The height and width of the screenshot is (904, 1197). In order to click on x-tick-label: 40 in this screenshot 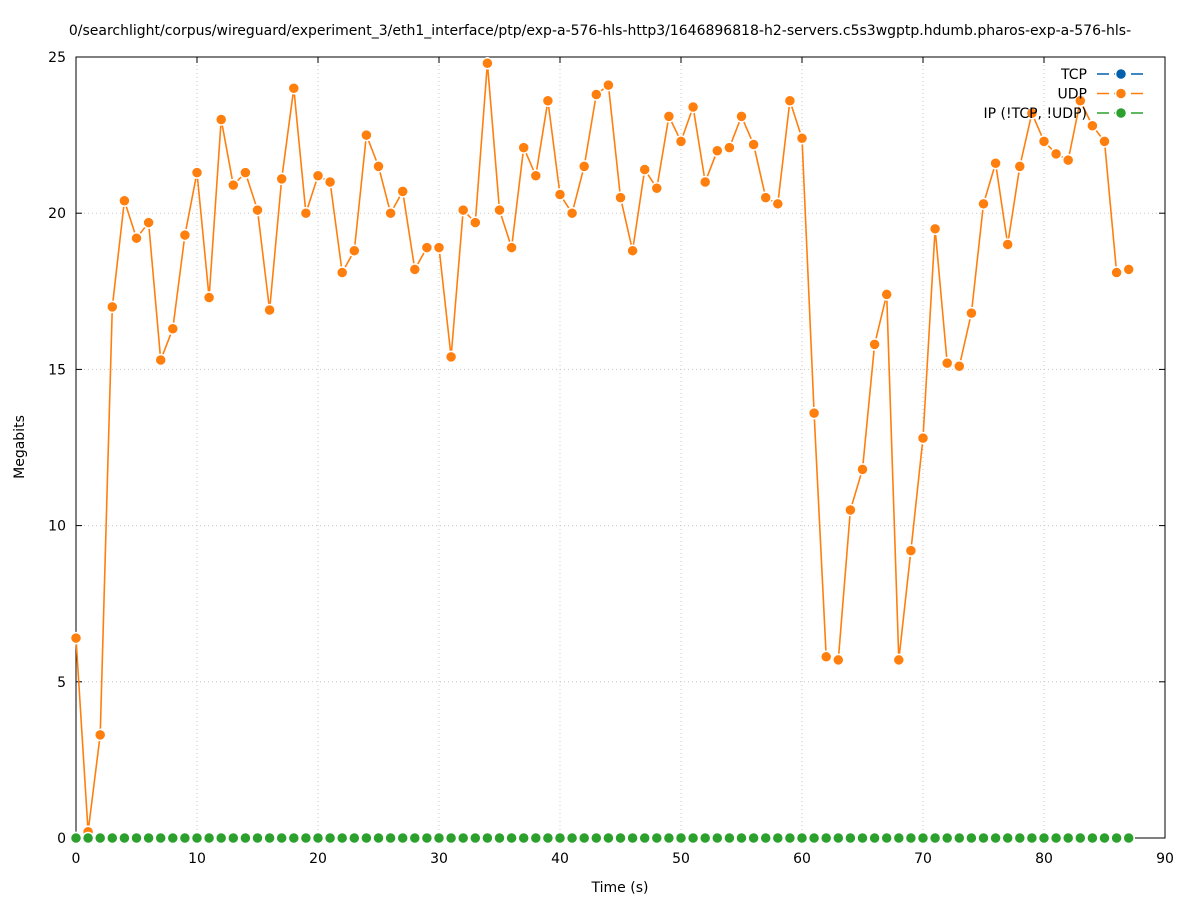, I will do `click(560, 859)`.